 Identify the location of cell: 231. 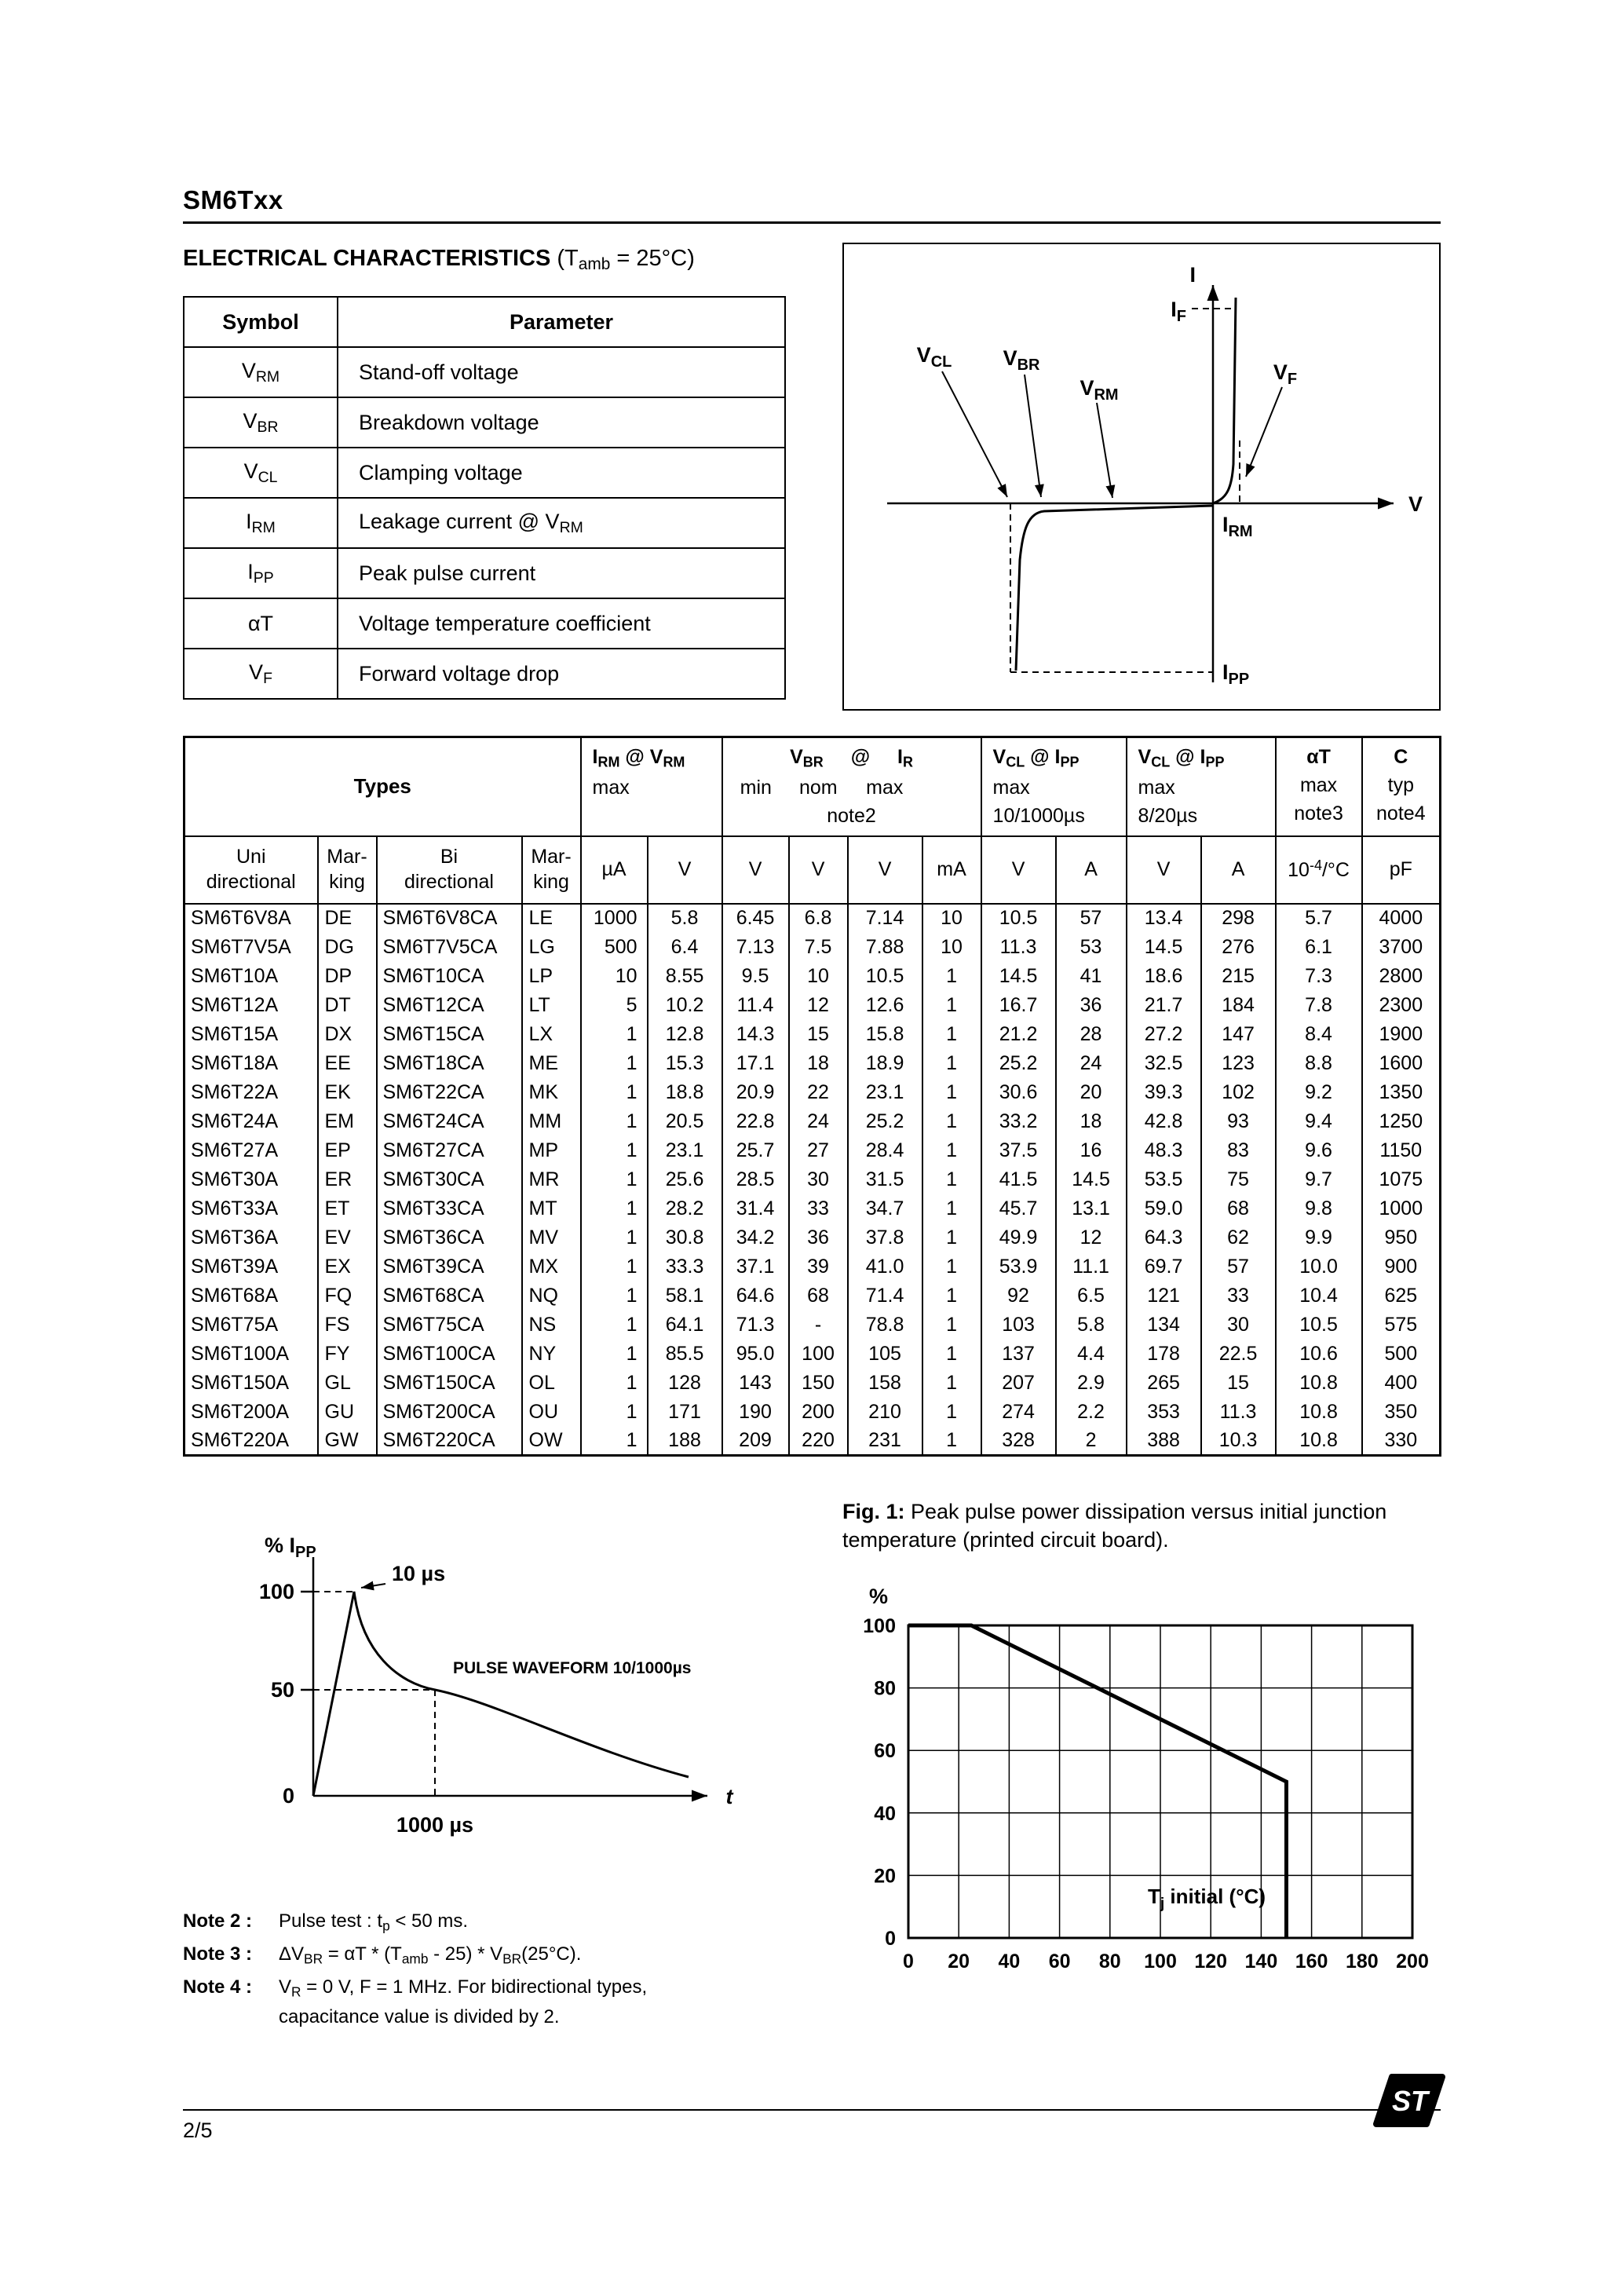
(884, 1441).